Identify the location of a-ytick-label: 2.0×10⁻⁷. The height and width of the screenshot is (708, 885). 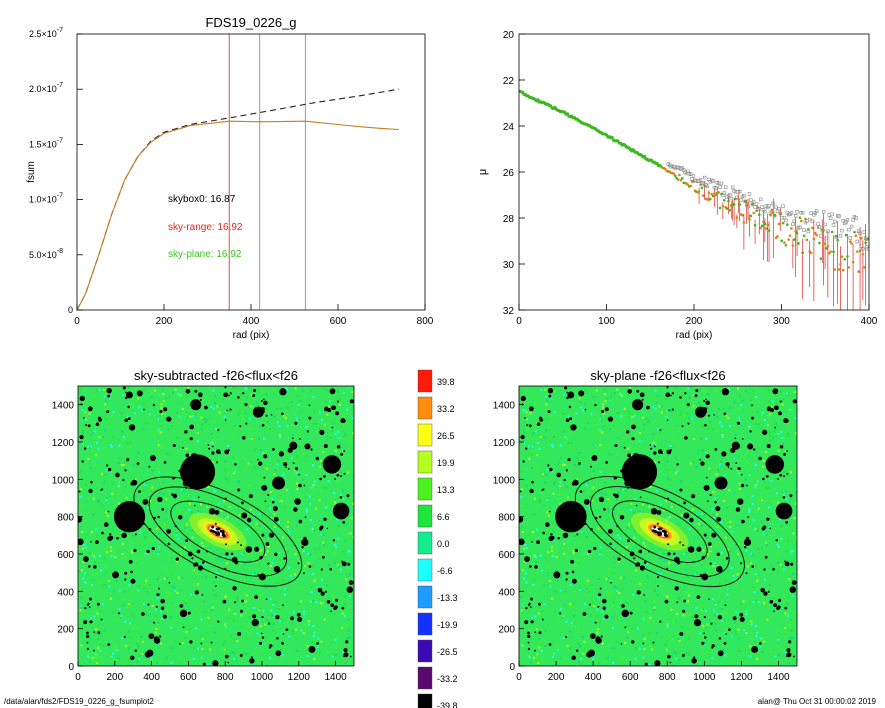
(46, 88).